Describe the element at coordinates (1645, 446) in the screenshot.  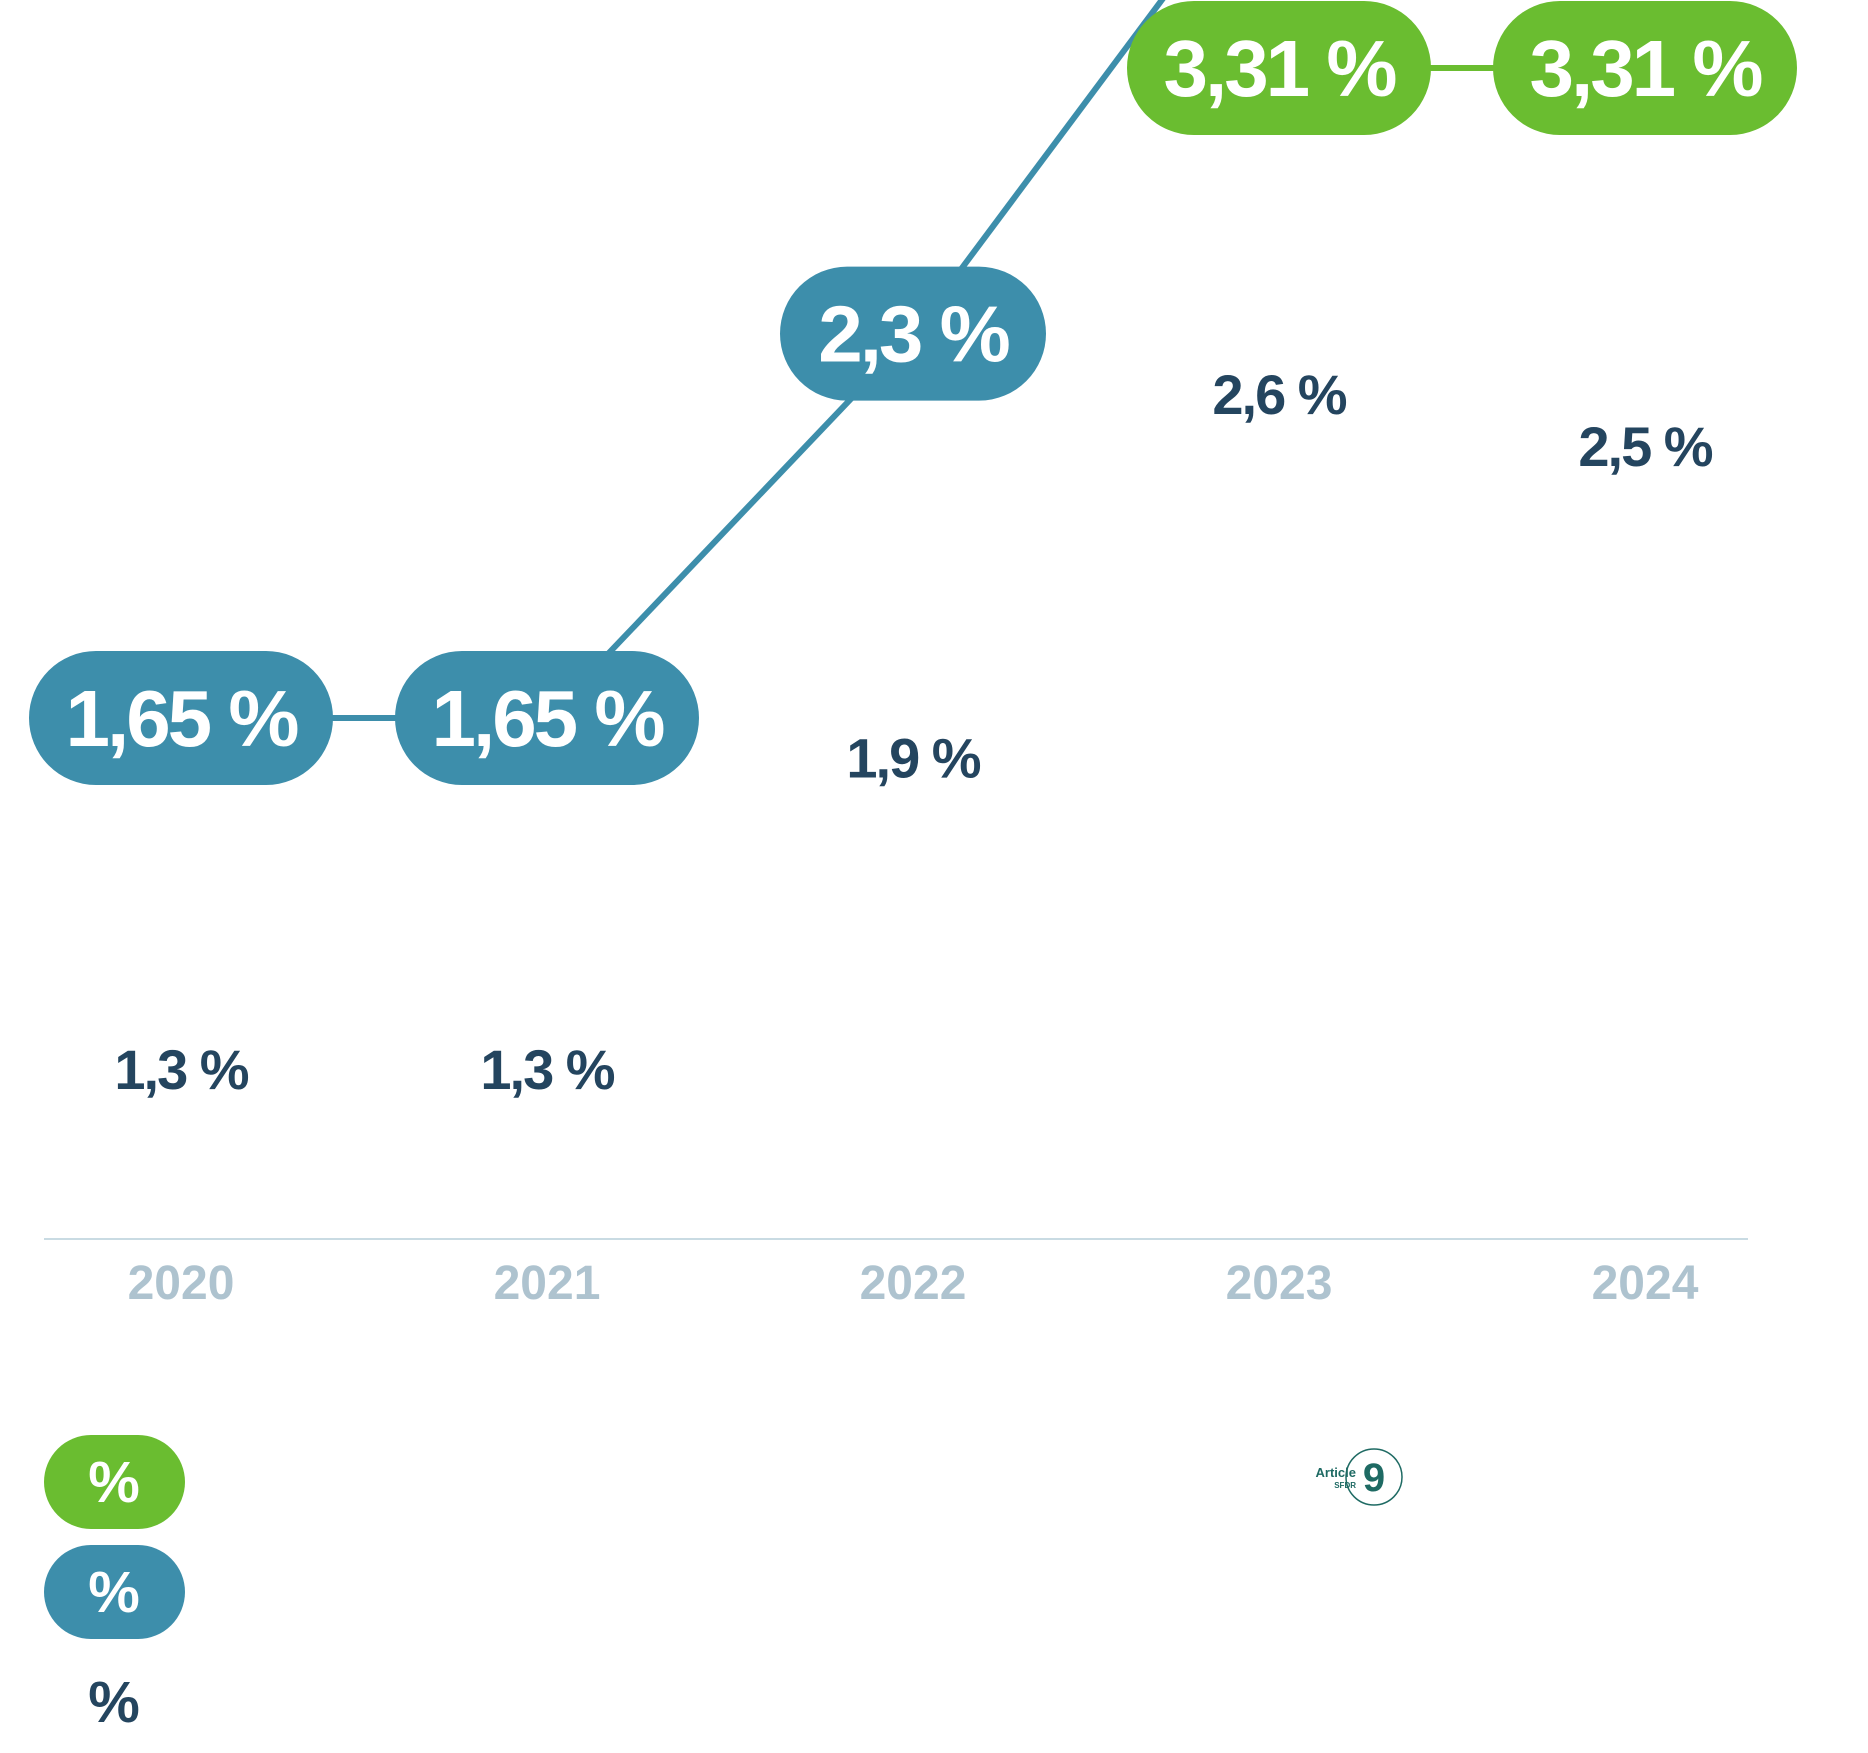
I see `navy-value-label-2024: 2,5 %` at that location.